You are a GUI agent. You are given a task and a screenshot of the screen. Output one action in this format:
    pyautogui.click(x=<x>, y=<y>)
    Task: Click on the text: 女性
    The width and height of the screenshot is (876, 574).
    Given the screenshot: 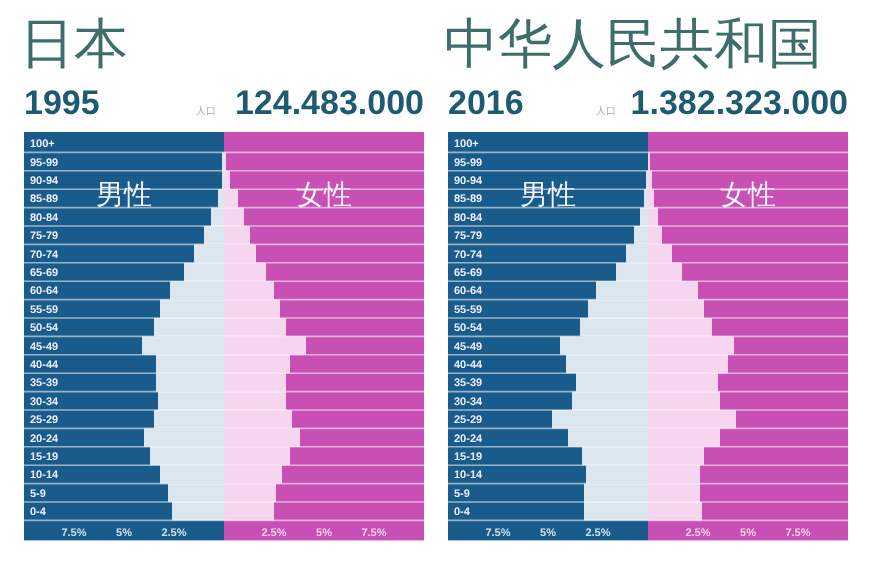 What is the action you would take?
    pyautogui.click(x=748, y=196)
    